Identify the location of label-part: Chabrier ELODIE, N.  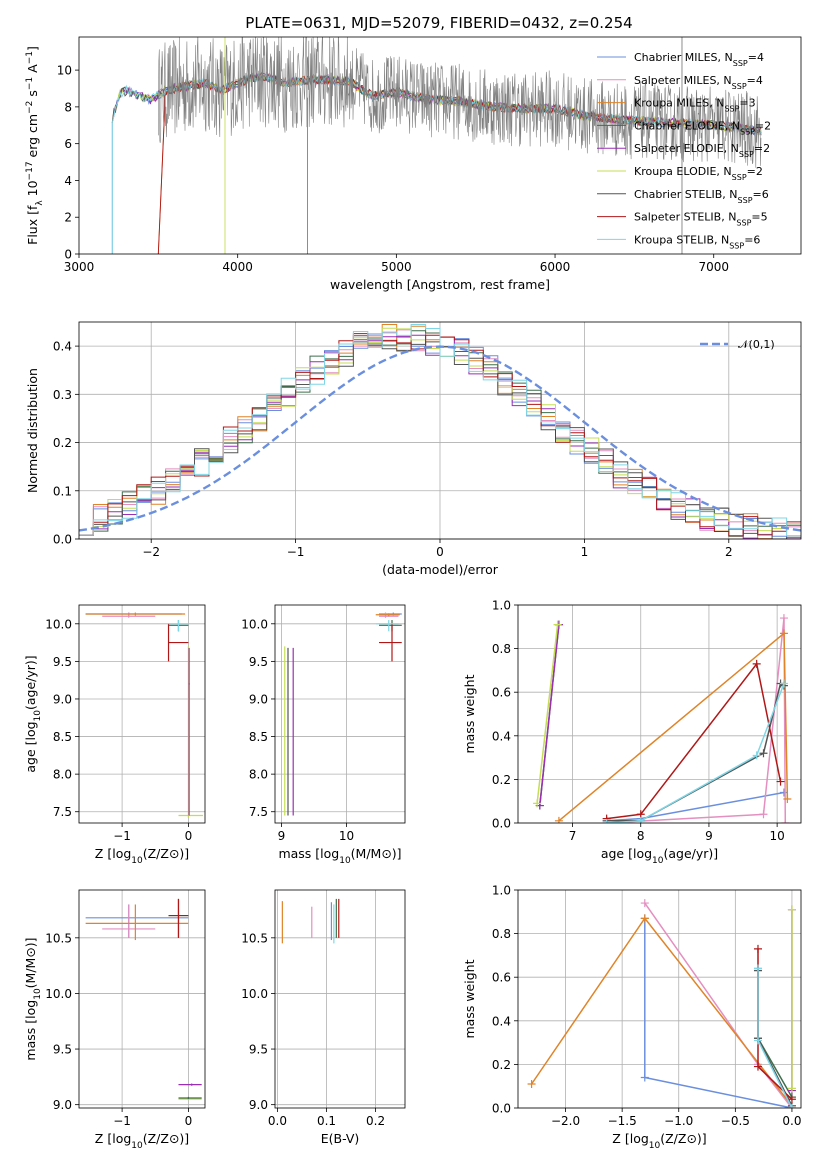
(687, 125).